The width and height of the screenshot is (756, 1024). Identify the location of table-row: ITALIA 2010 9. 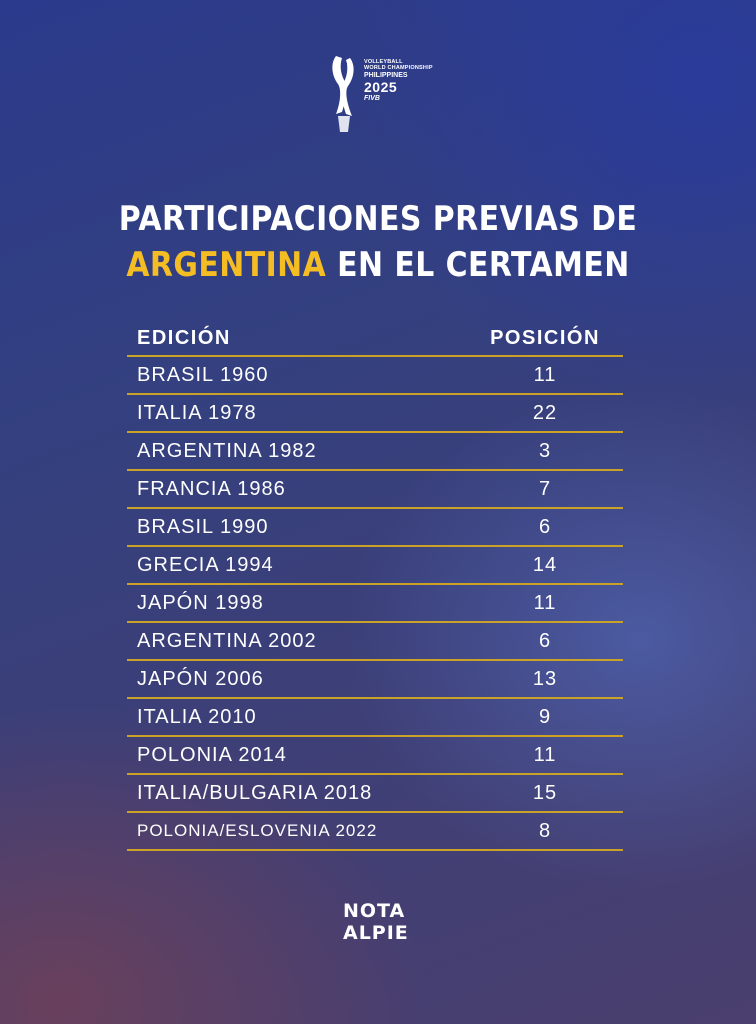
(375, 718).